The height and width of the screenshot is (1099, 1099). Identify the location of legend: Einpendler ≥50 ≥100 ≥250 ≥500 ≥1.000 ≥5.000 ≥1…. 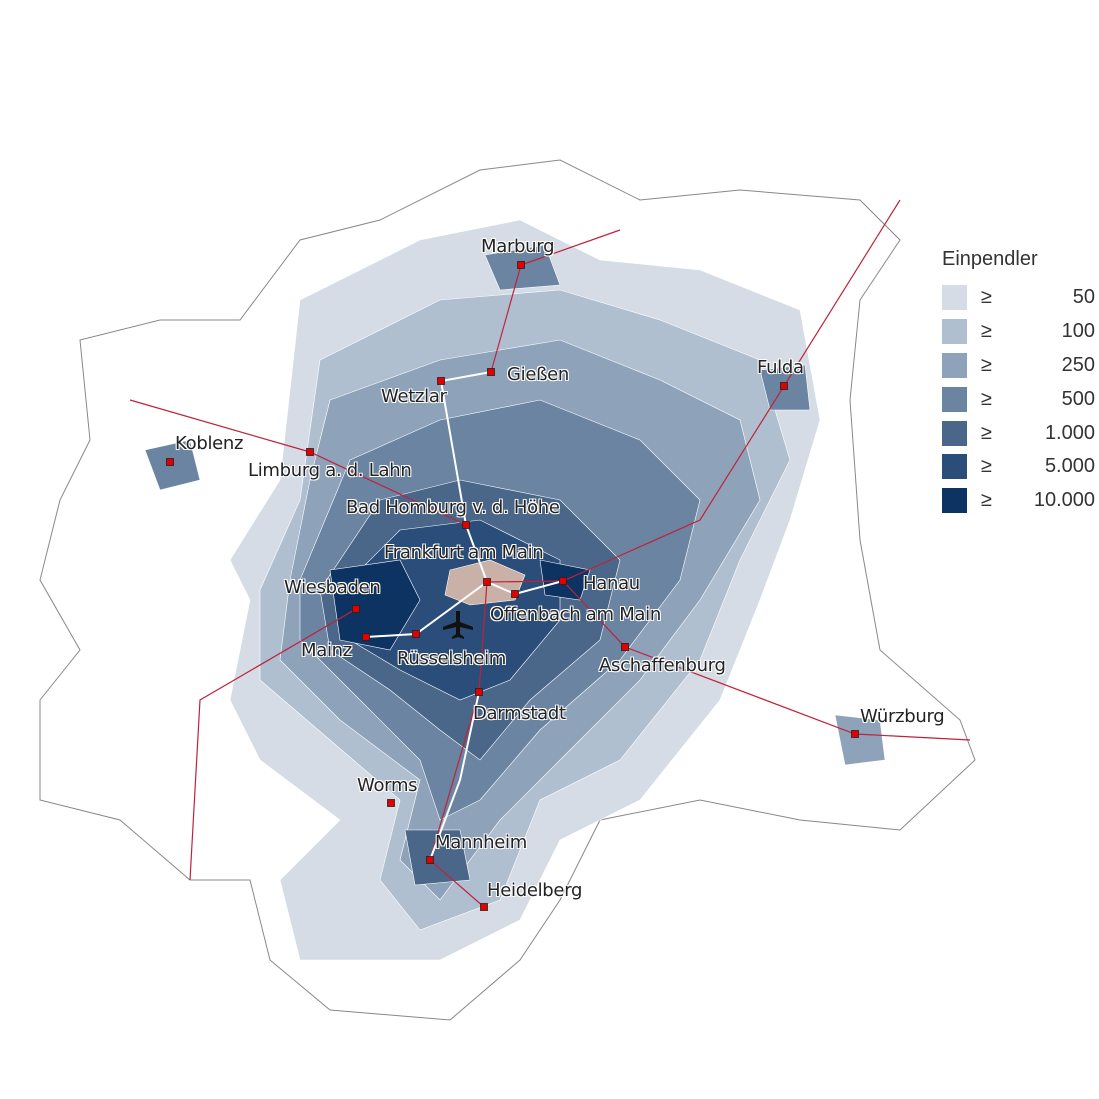
(1018, 383).